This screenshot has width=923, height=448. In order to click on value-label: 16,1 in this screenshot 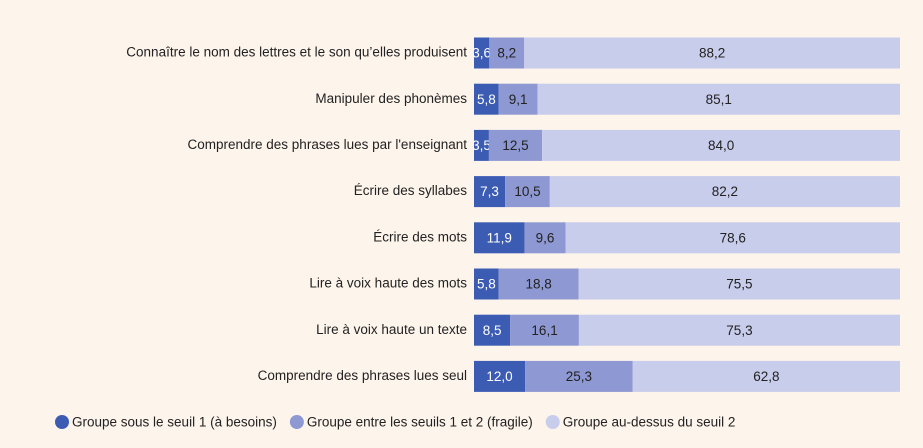, I will do `click(544, 330)`.